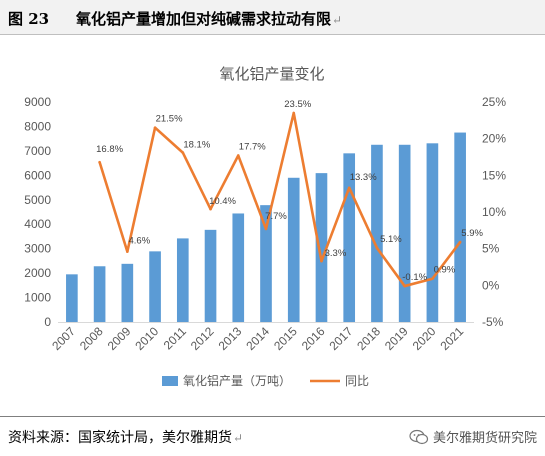 This screenshot has height=456, width=545. What do you see at coordinates (276, 216) in the screenshot?
I see `line-data-label: 7.7%` at bounding box center [276, 216].